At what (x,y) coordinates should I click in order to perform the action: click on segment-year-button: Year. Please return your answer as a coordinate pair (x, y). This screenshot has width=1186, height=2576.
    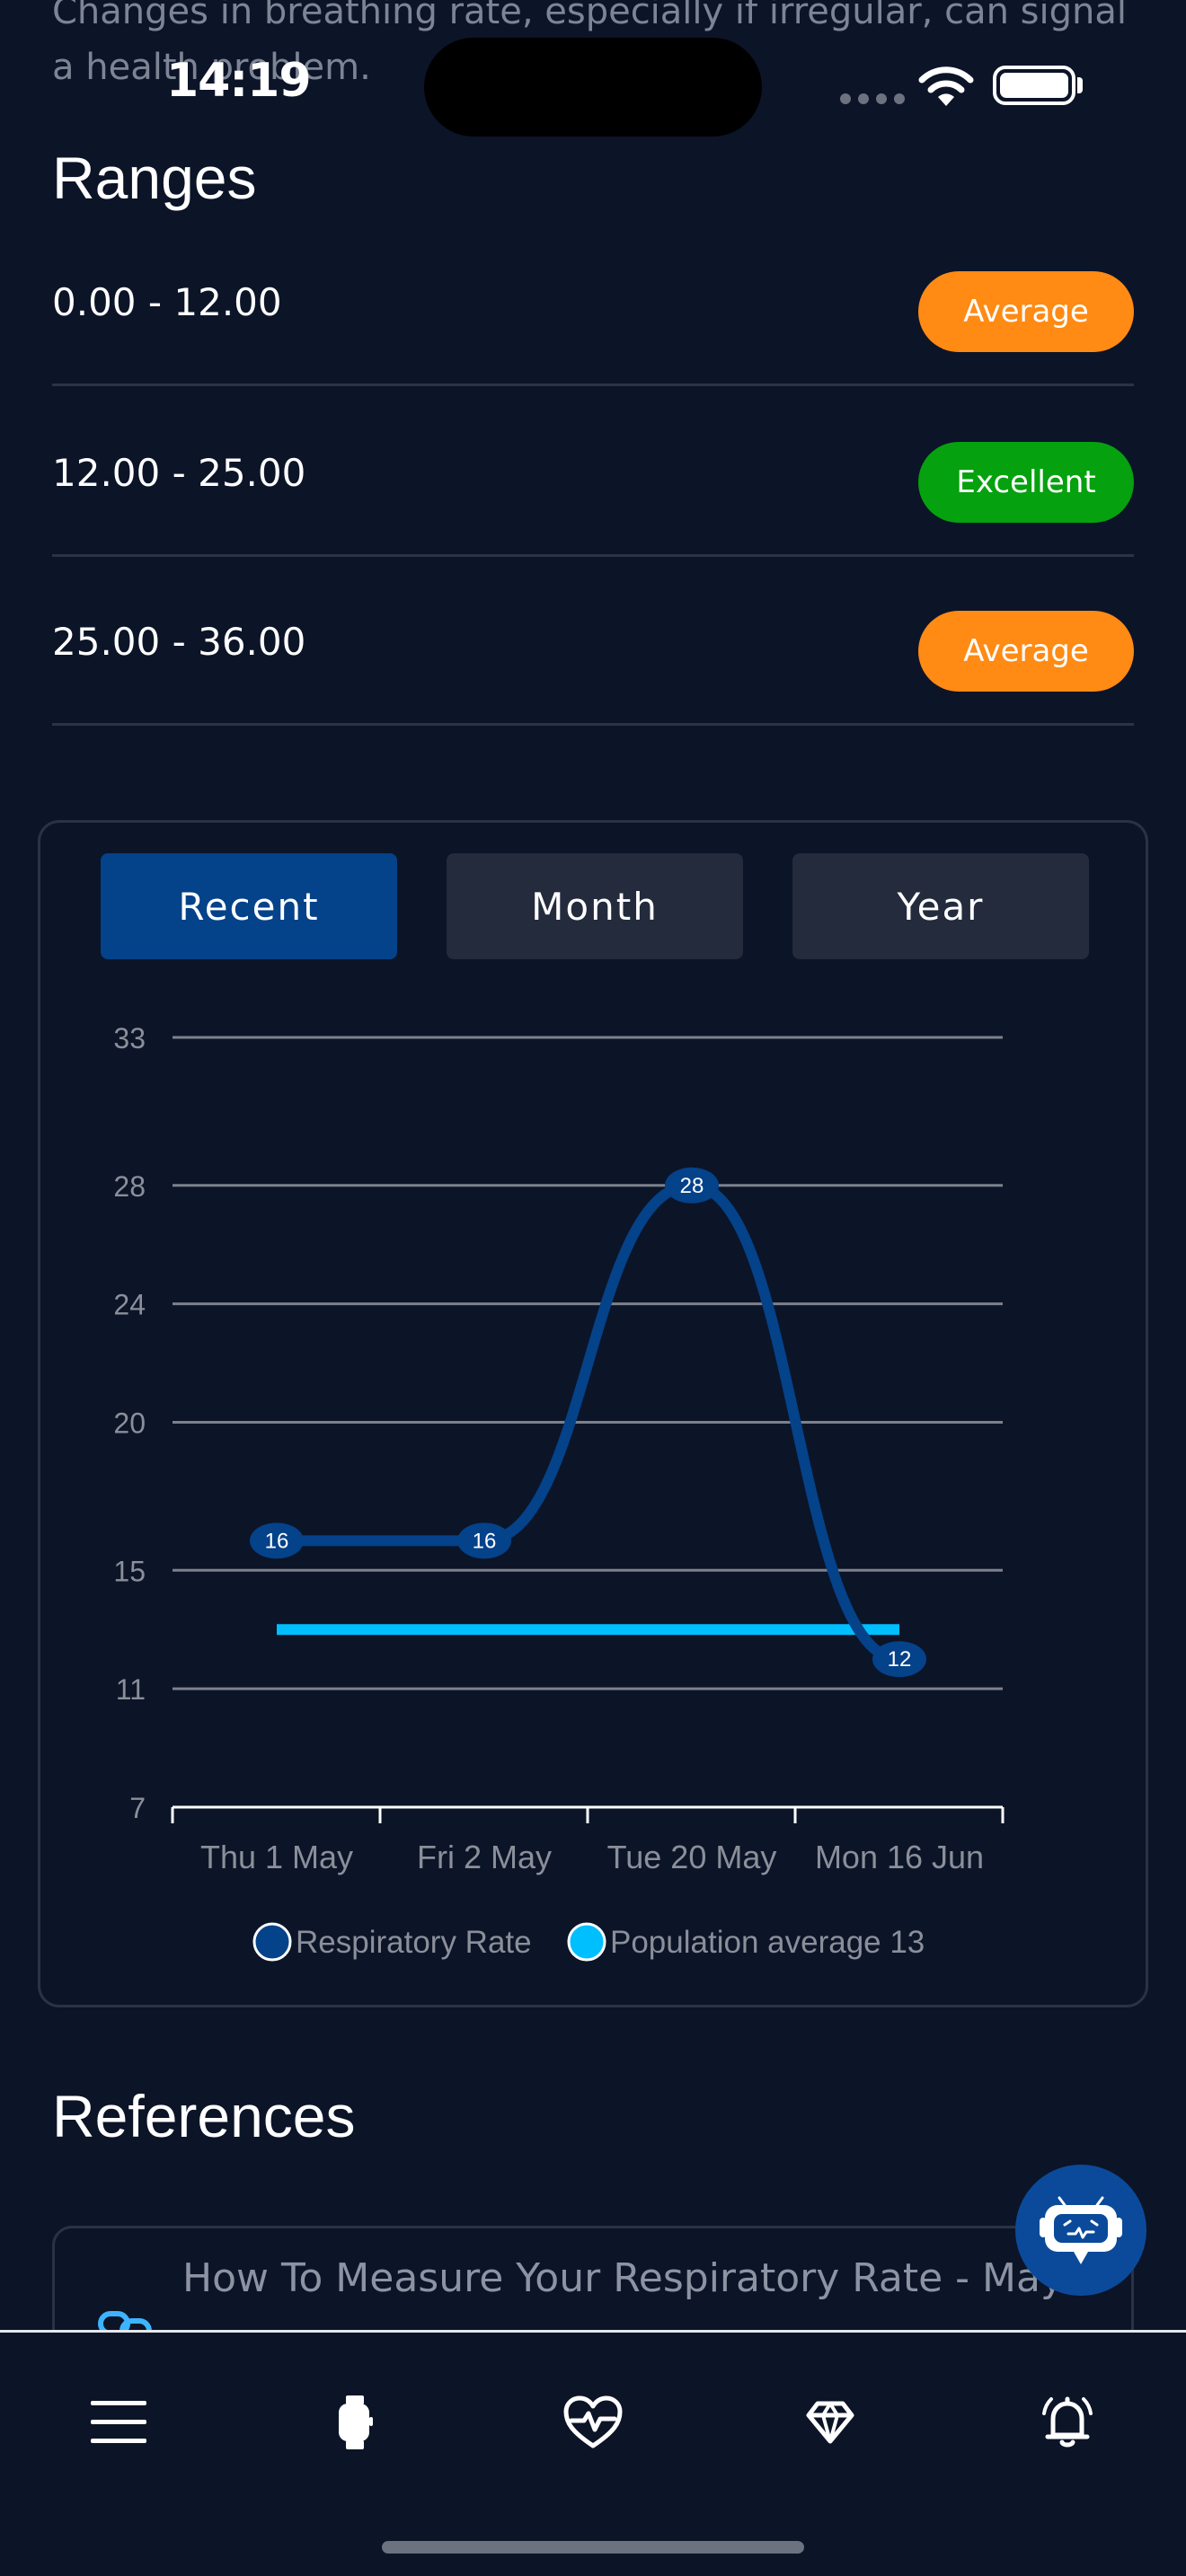
    Looking at the image, I should click on (940, 906).